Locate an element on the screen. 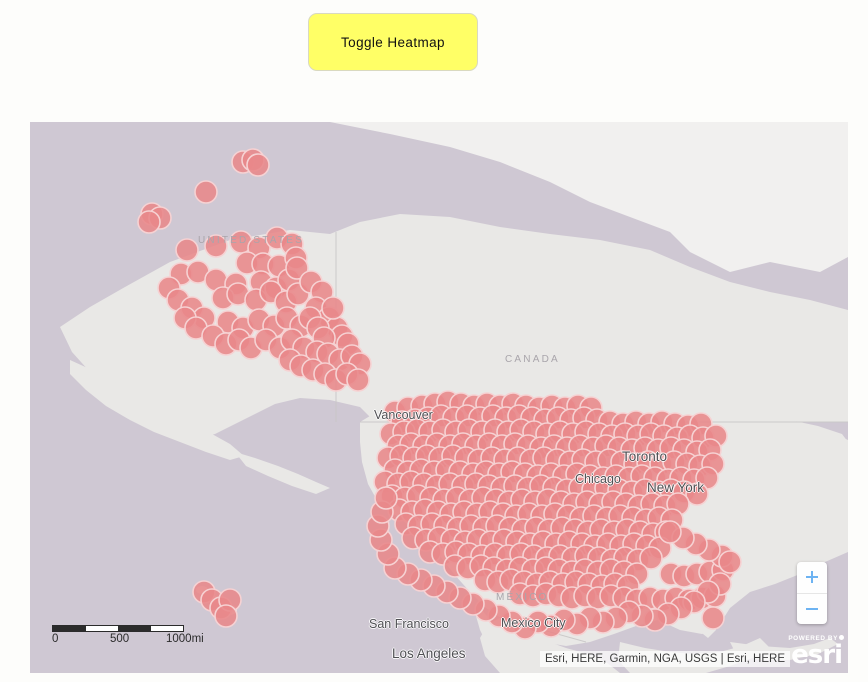 This screenshot has height=682, width=868. minus-icon is located at coordinates (812, 609).